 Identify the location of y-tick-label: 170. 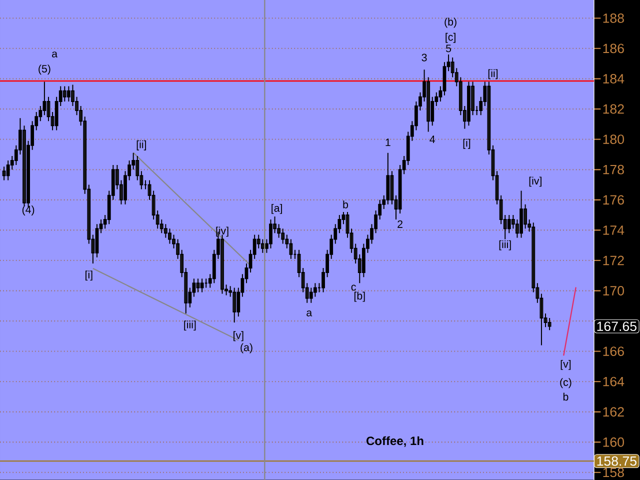
(613, 291).